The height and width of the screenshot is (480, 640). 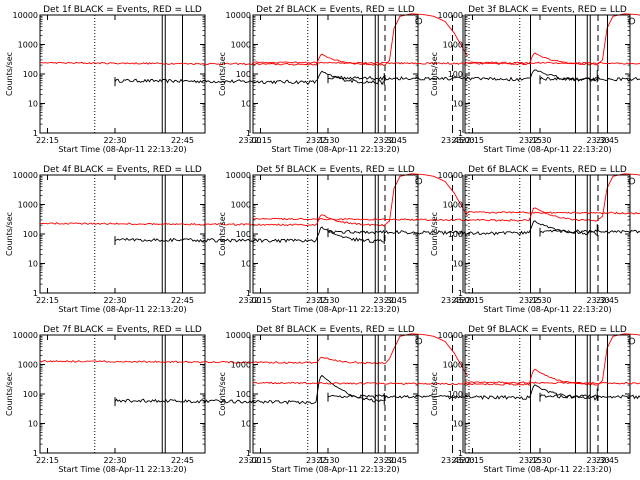 I want to click on chart-title: Det 7f BLACK = Events, RED = LLD, so click(x=122, y=330).